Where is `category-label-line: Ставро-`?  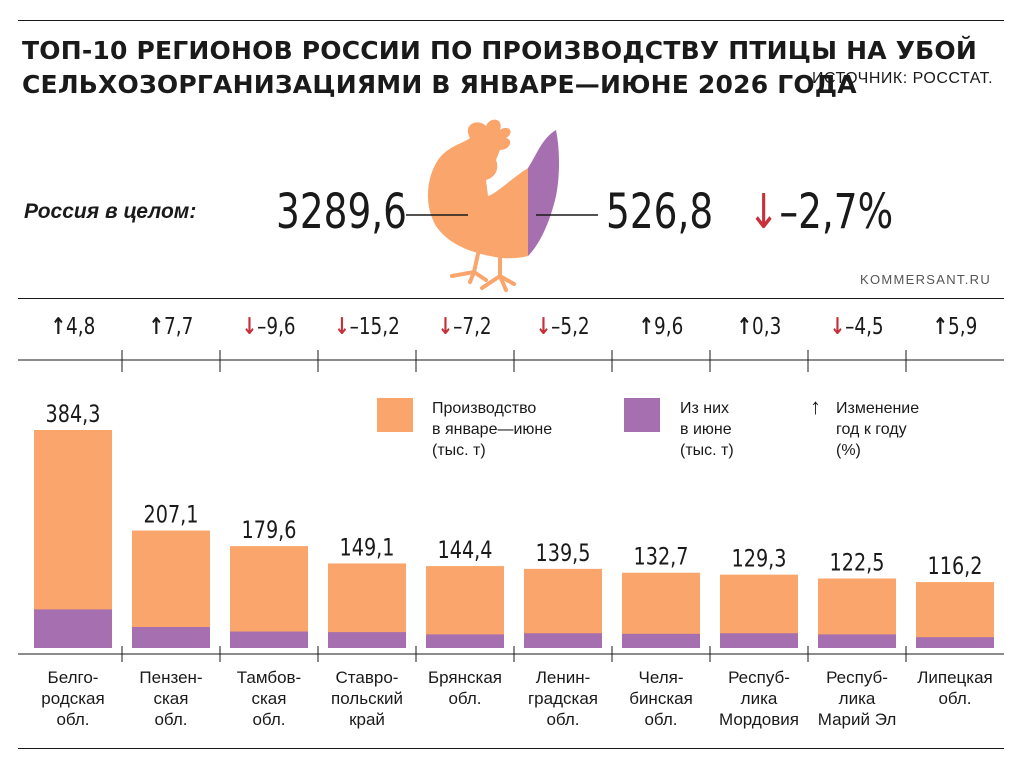 category-label-line: Ставро- is located at coordinates (367, 677).